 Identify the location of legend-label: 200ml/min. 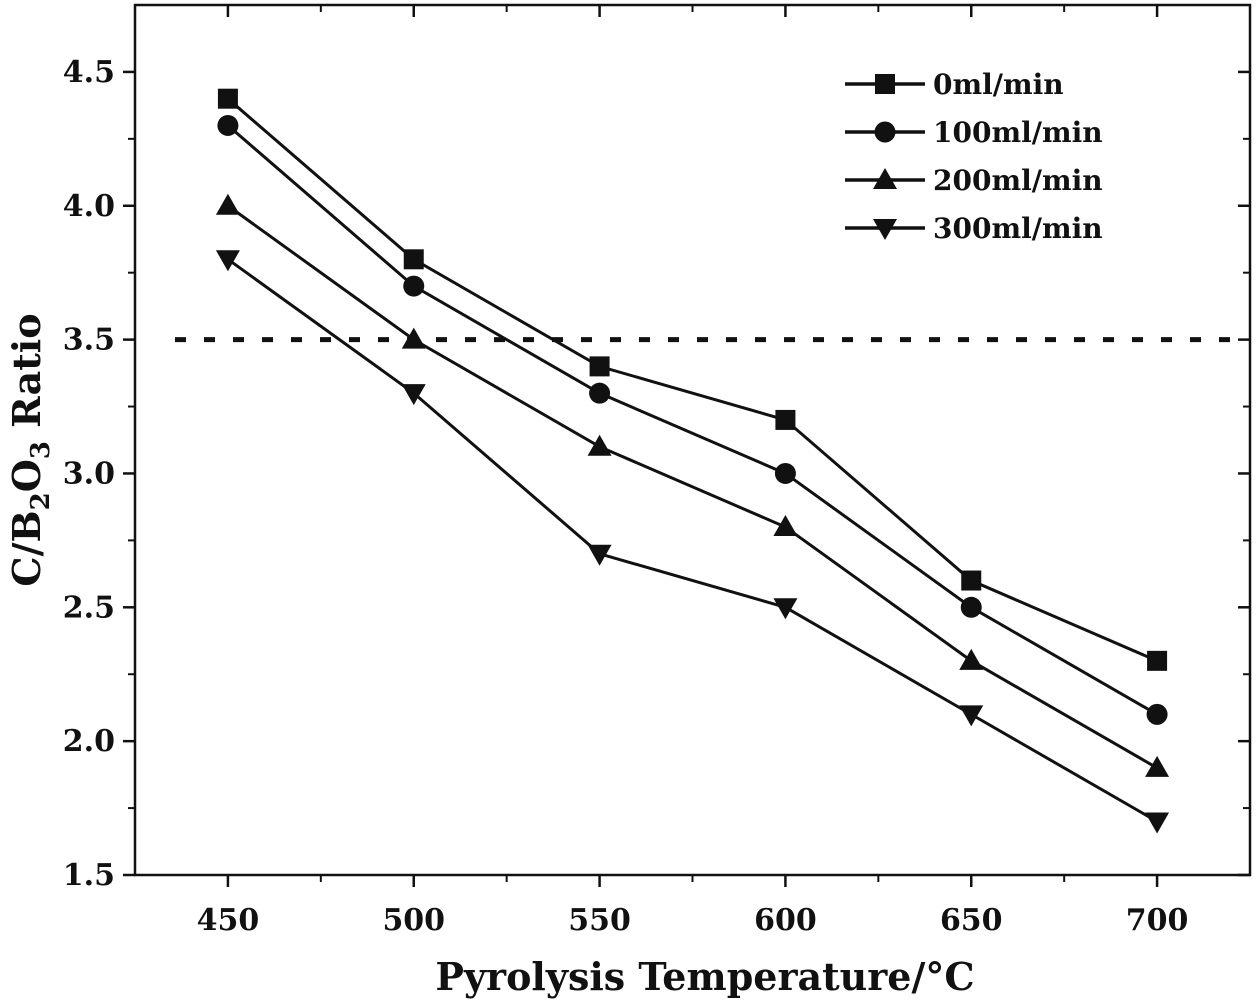
(1018, 180).